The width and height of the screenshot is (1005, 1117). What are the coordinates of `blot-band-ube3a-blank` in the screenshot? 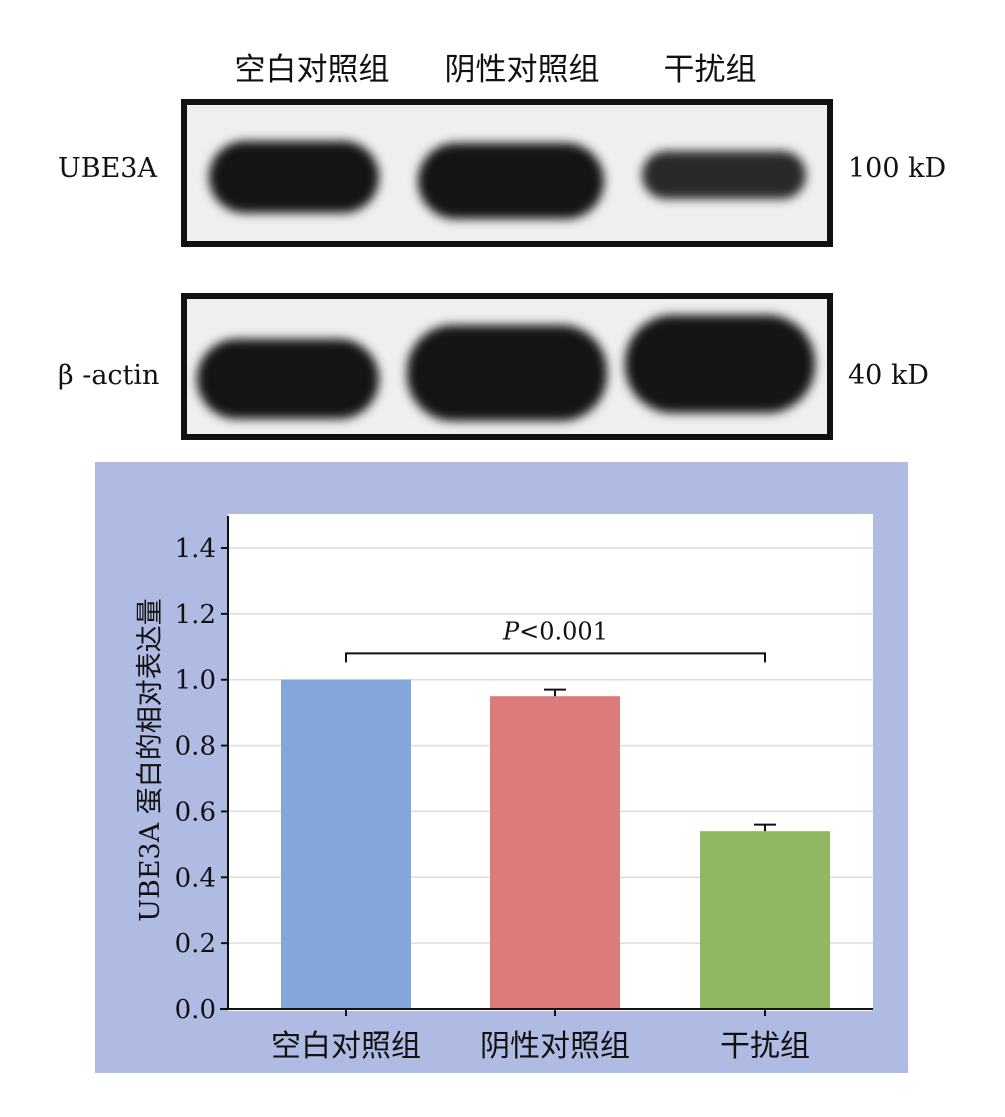 It's located at (294, 177).